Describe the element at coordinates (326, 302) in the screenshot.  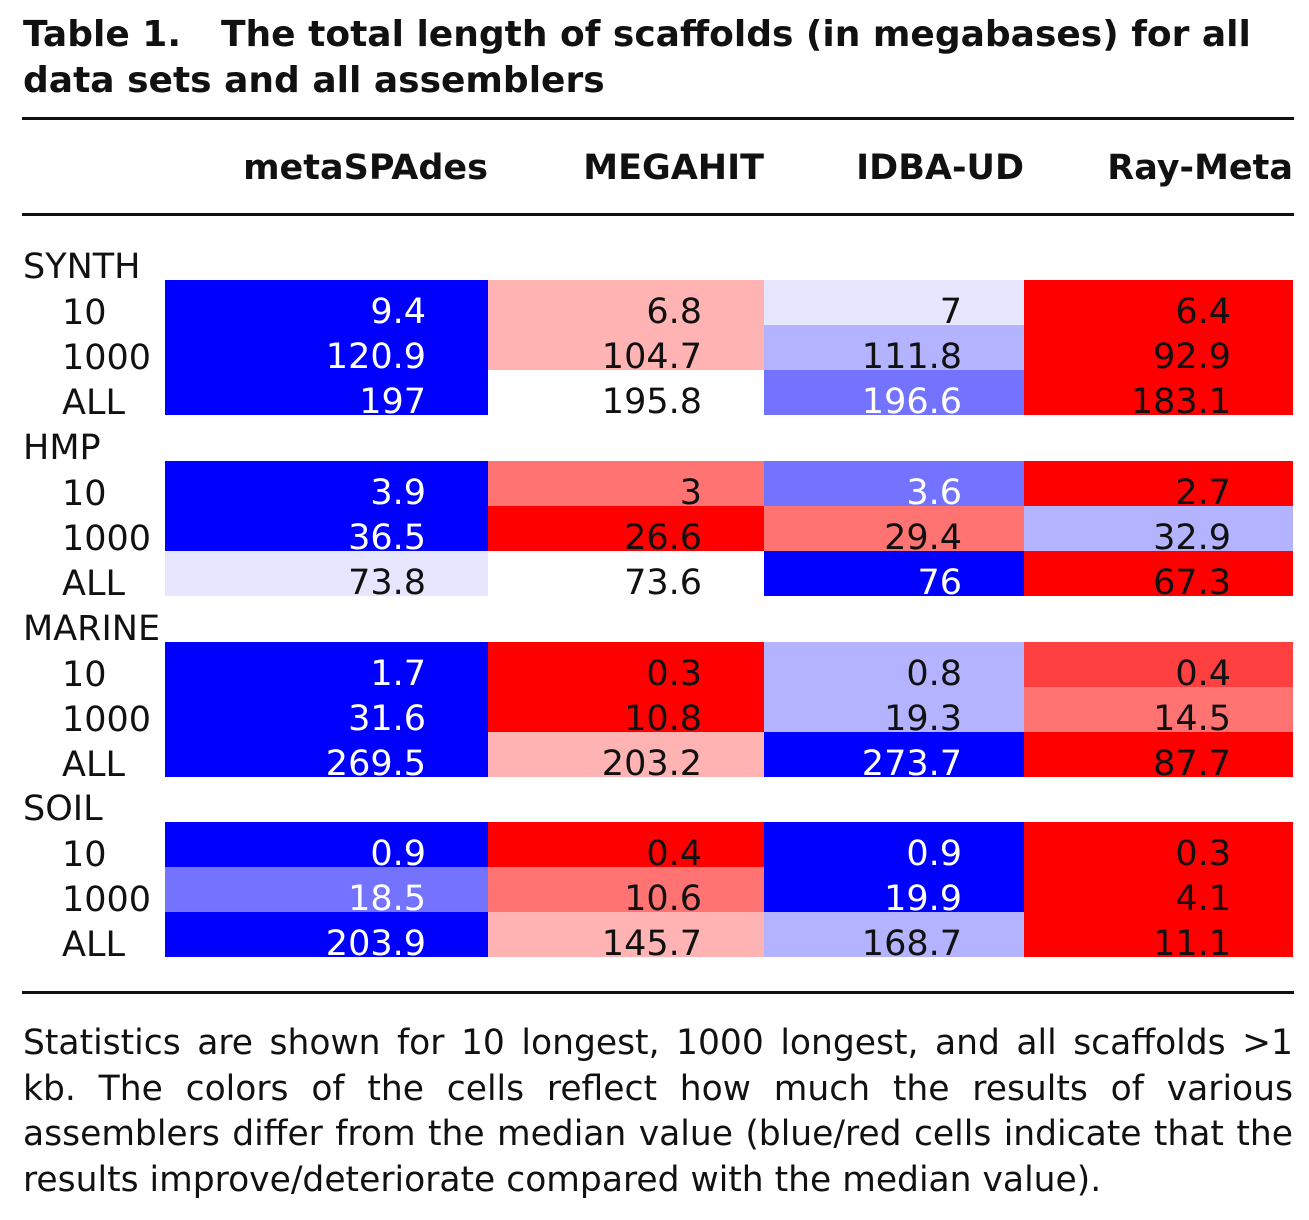
I see `table-cell-metaspades: 9.4` at that location.